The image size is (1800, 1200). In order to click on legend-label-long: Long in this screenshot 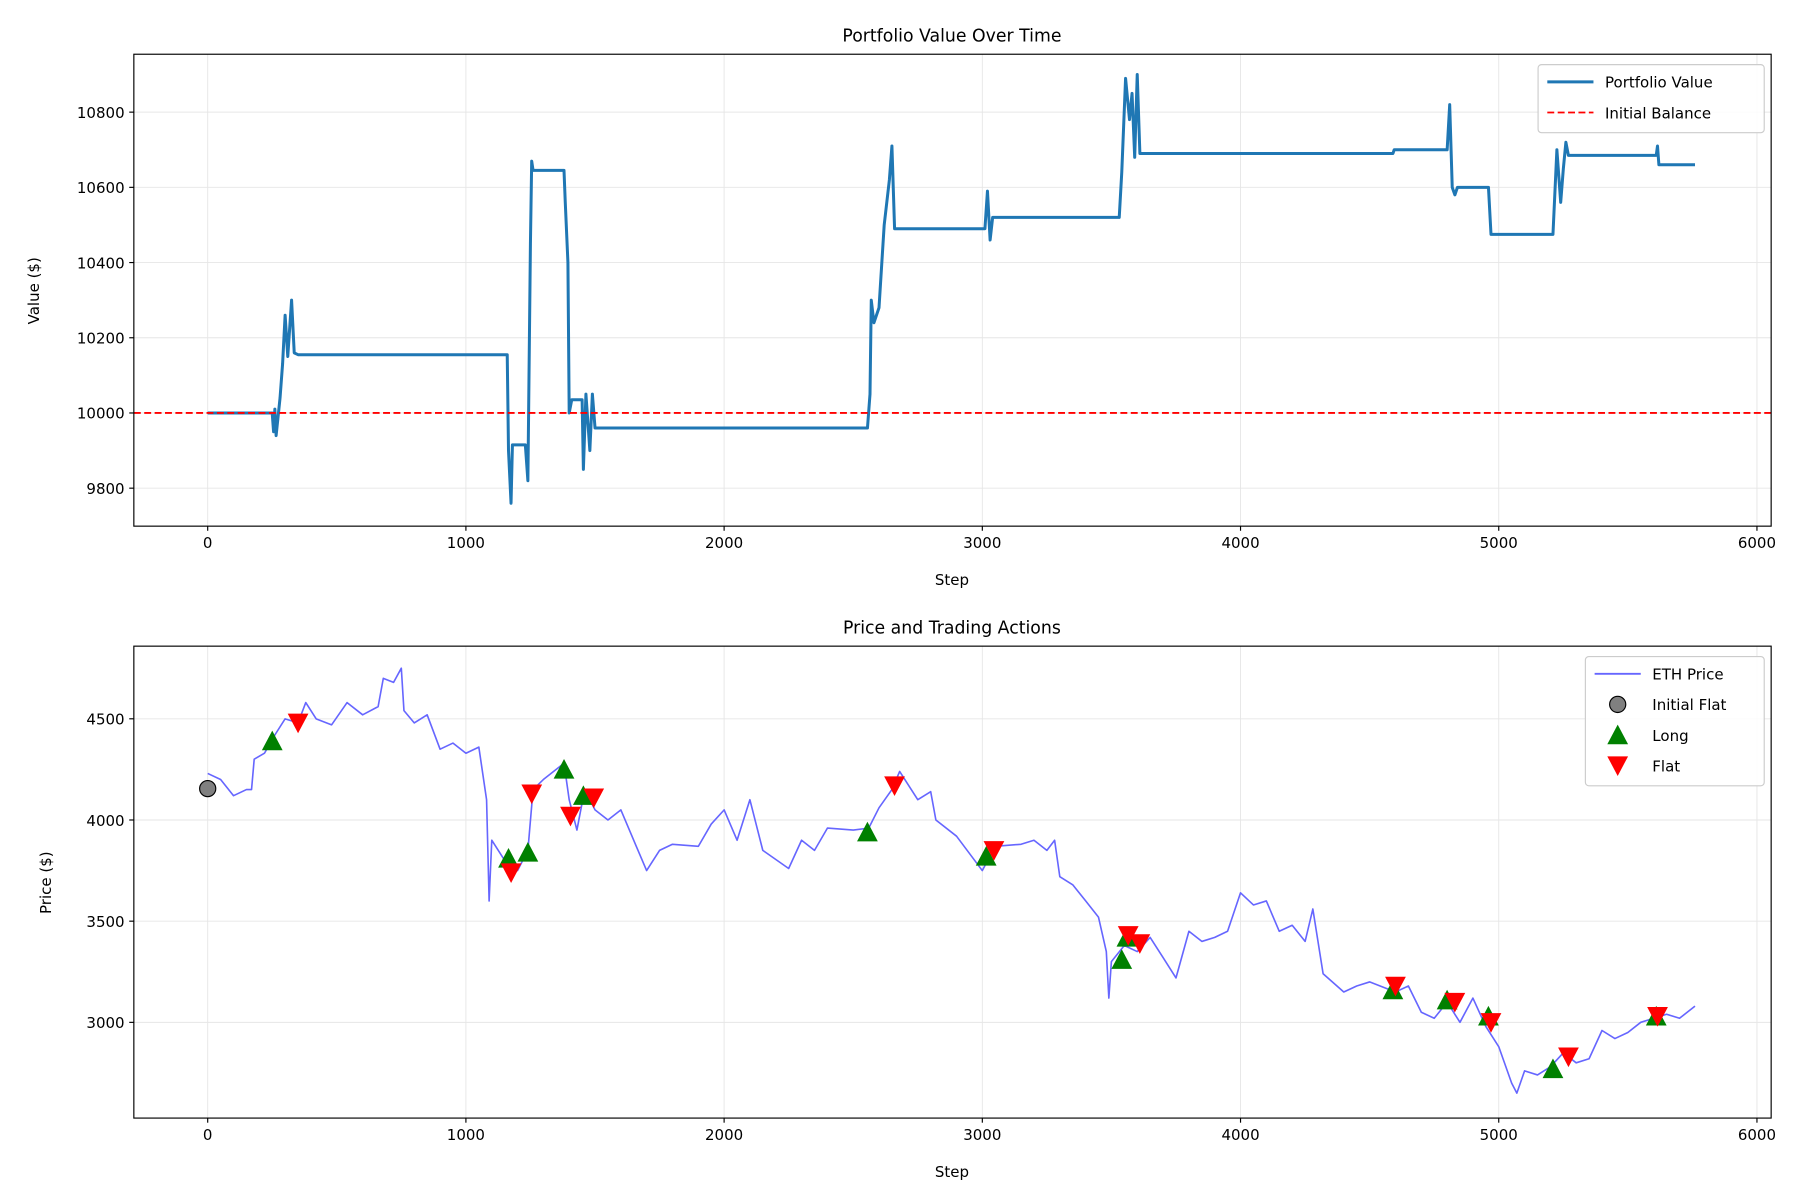, I will do `click(1670, 736)`.